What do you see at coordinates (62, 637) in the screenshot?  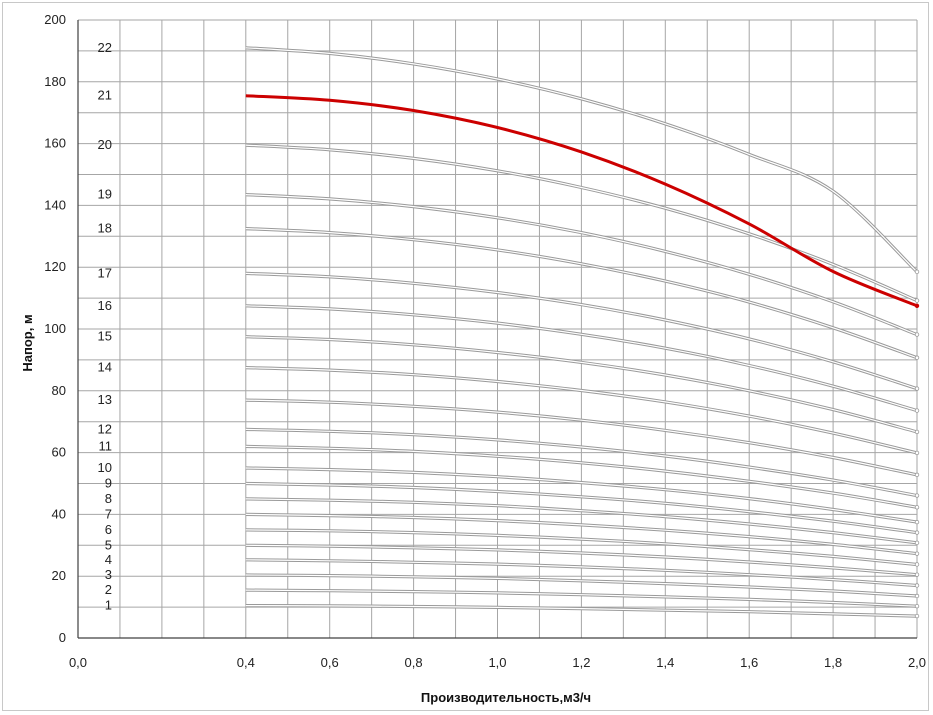 I see `y-tick-label: 0` at bounding box center [62, 637].